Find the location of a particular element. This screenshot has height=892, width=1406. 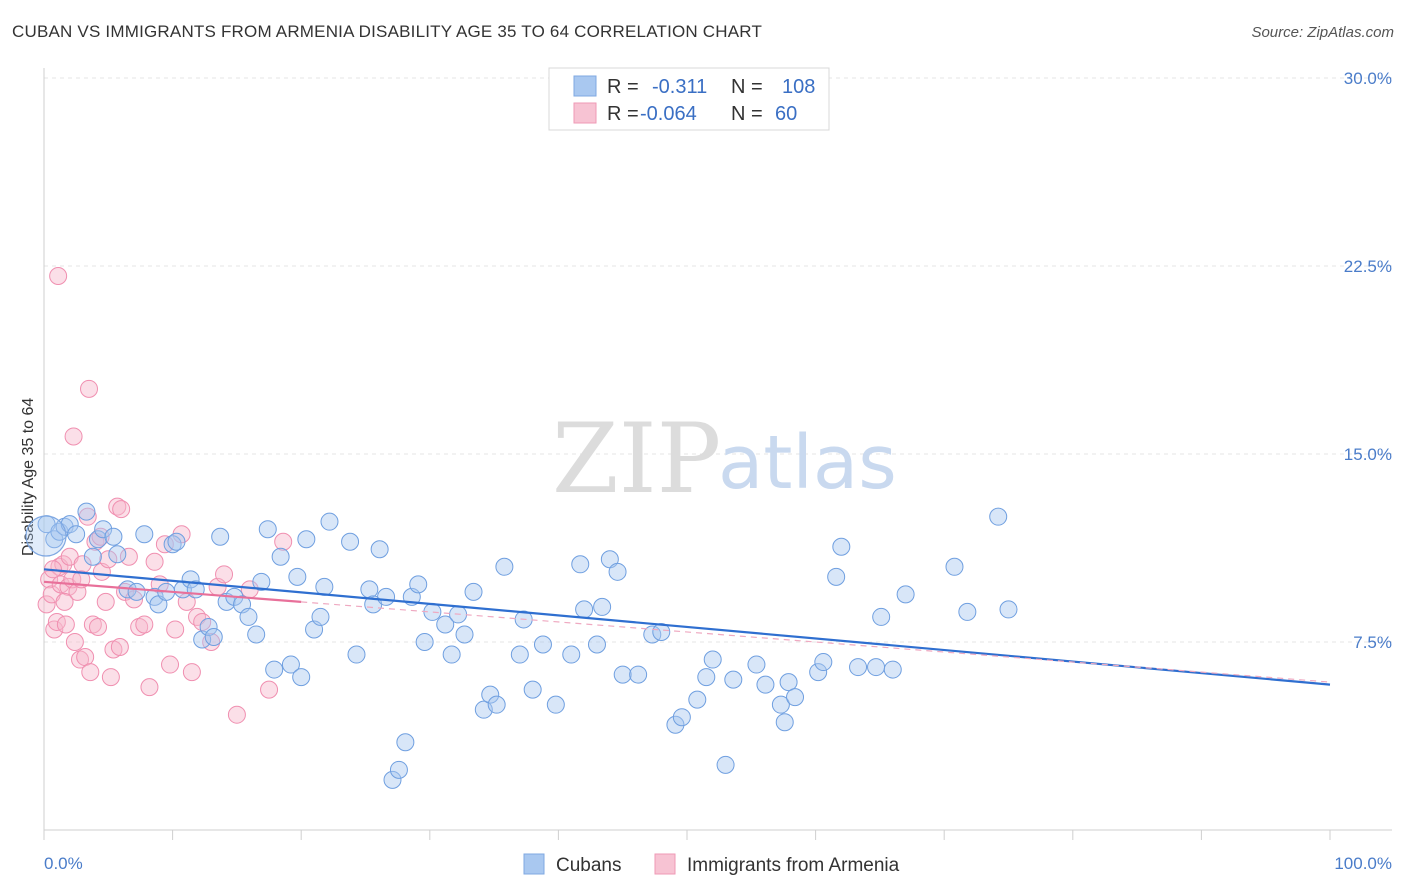

trend-line-armenia is located at coordinates (172, 591).